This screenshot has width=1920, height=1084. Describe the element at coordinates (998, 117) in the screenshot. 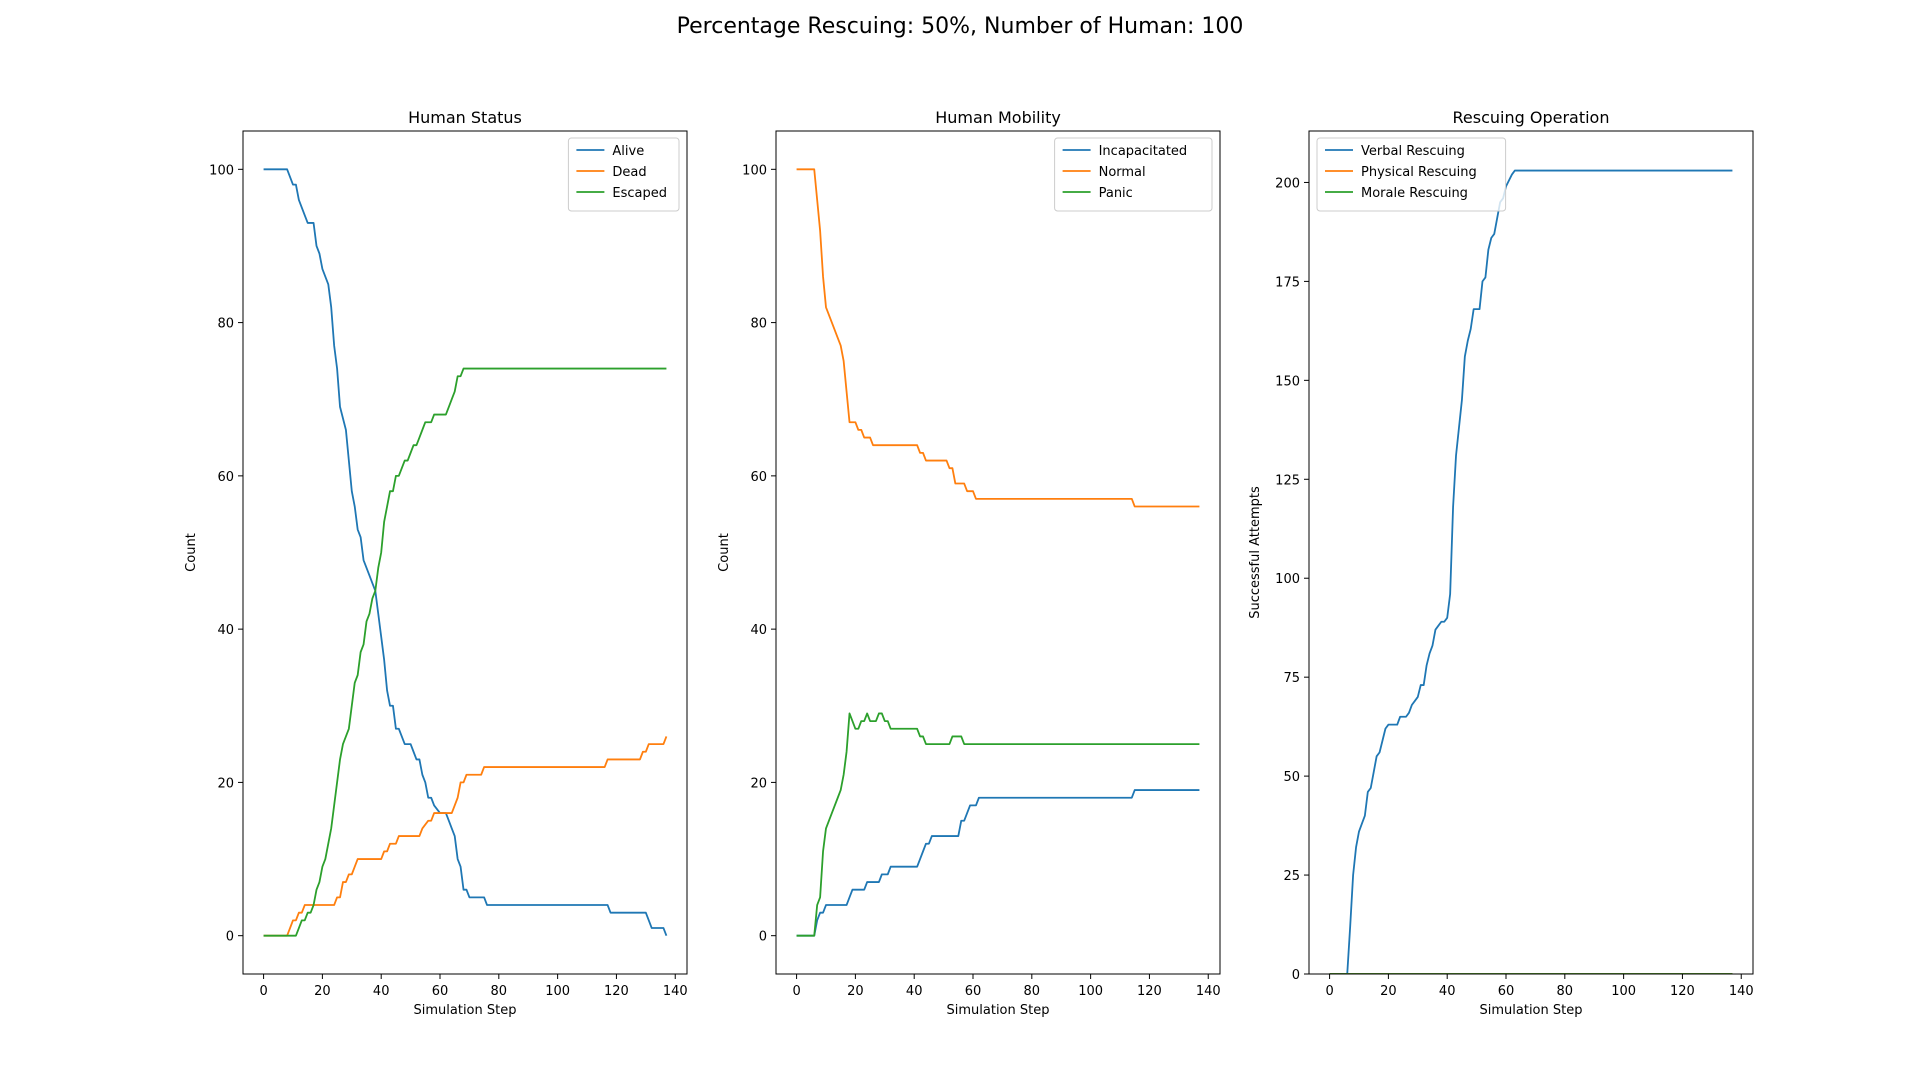

I see `subplot-title: Human Mobility` at that location.